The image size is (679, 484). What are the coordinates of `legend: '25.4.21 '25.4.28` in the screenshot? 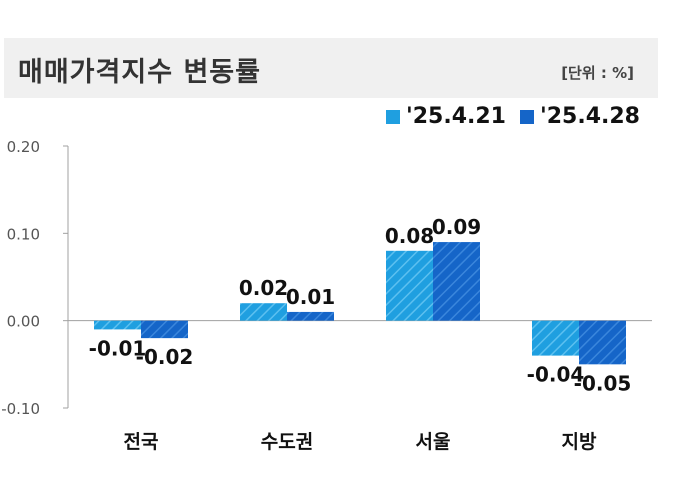 It's located at (520, 116).